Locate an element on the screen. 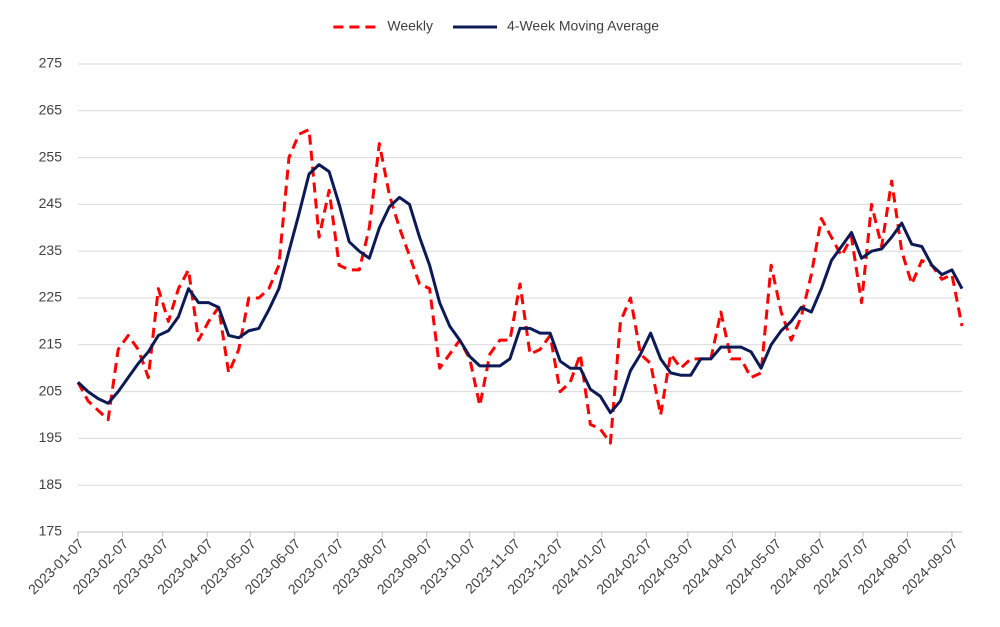 This screenshot has width=1000, height=627. y-tick-label: 225 is located at coordinates (51, 297).